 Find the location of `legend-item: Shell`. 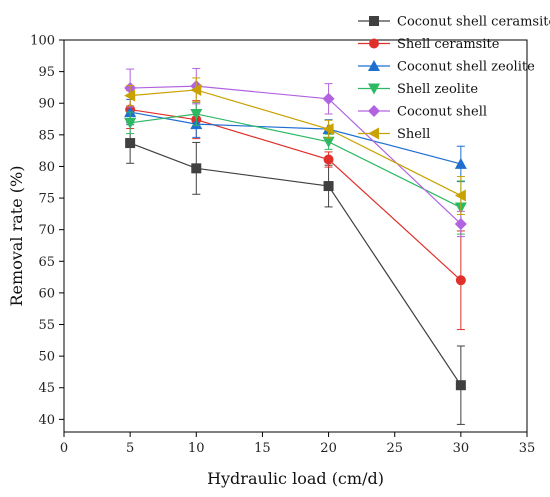

legend-item: Shell is located at coordinates (394, 134).